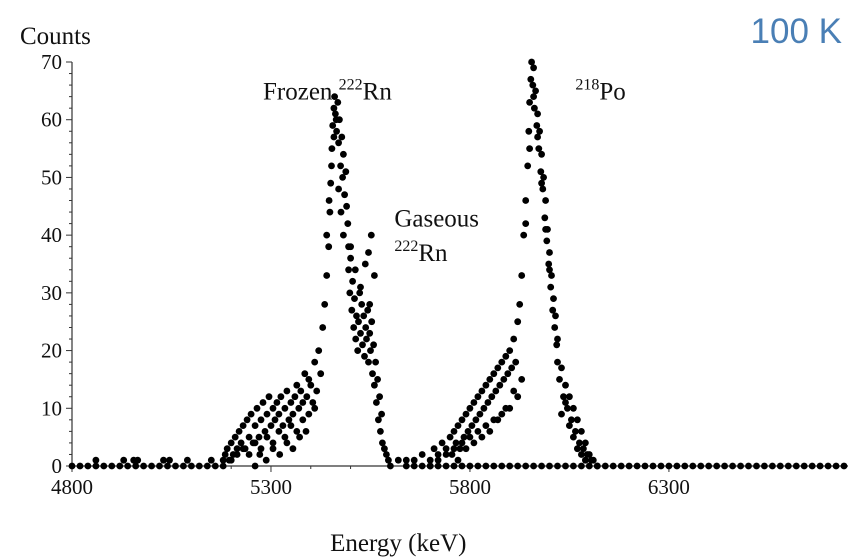 Image resolution: width=848 pixels, height=560 pixels. I want to click on y-tick-label: 0, so click(57, 466).